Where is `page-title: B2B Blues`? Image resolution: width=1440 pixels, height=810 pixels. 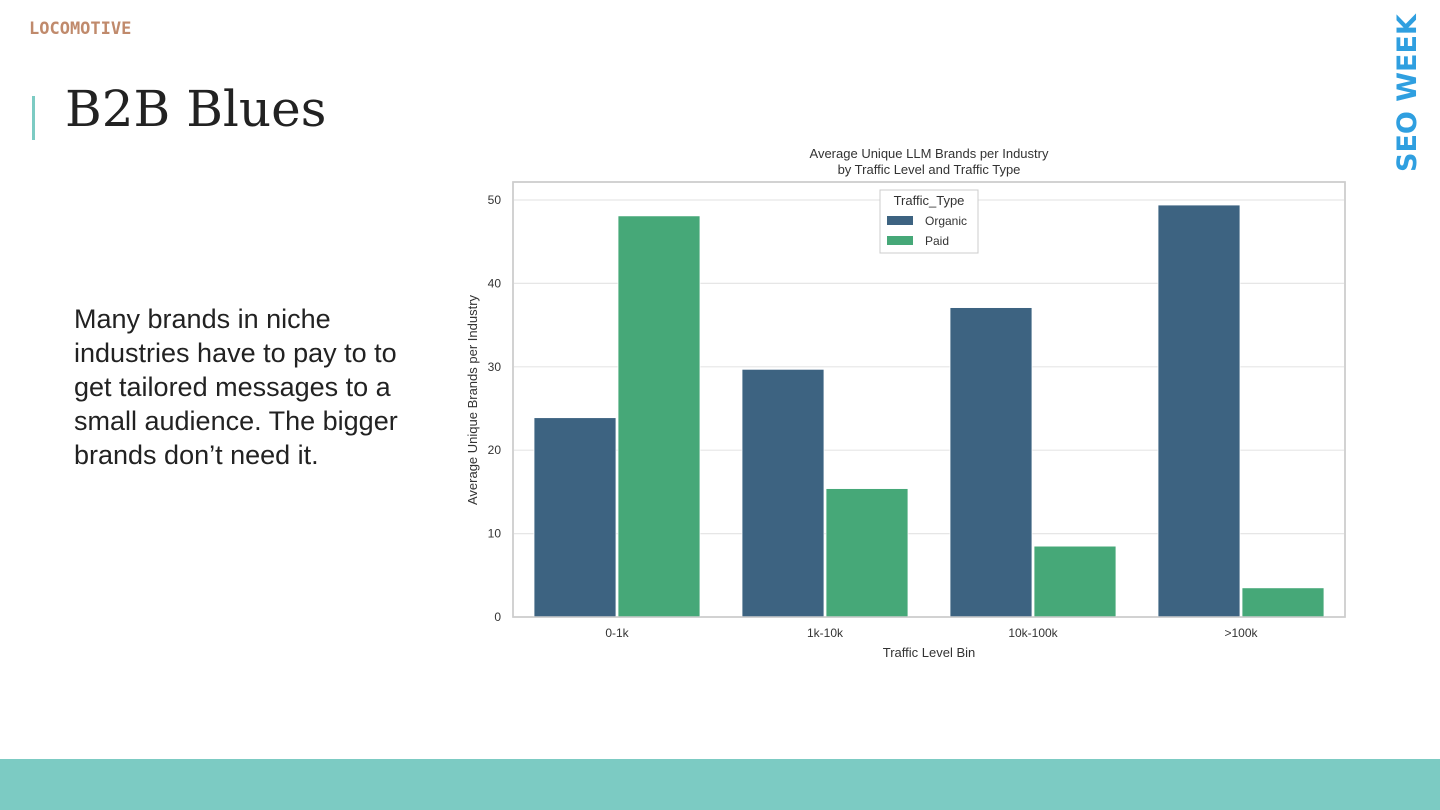
page-title: B2B Blues is located at coordinates (196, 109).